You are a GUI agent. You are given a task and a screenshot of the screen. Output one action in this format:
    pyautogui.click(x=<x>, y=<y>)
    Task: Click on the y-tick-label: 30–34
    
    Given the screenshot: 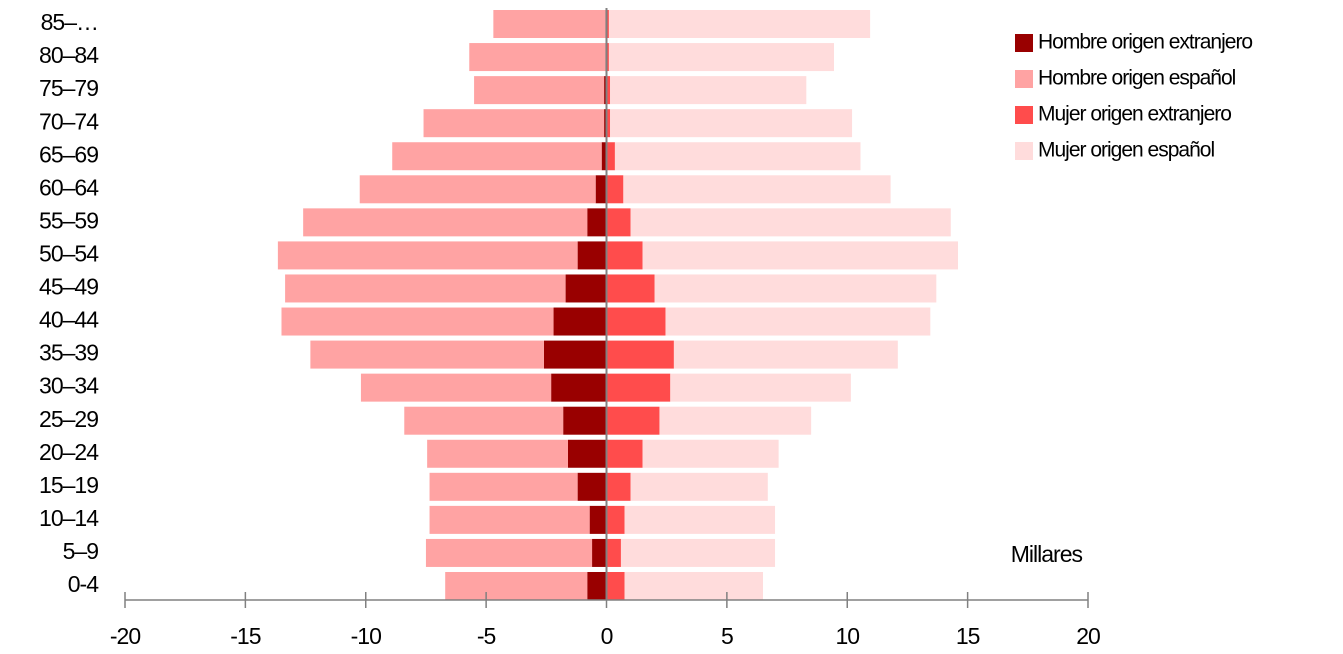 What is the action you would take?
    pyautogui.click(x=69, y=386)
    